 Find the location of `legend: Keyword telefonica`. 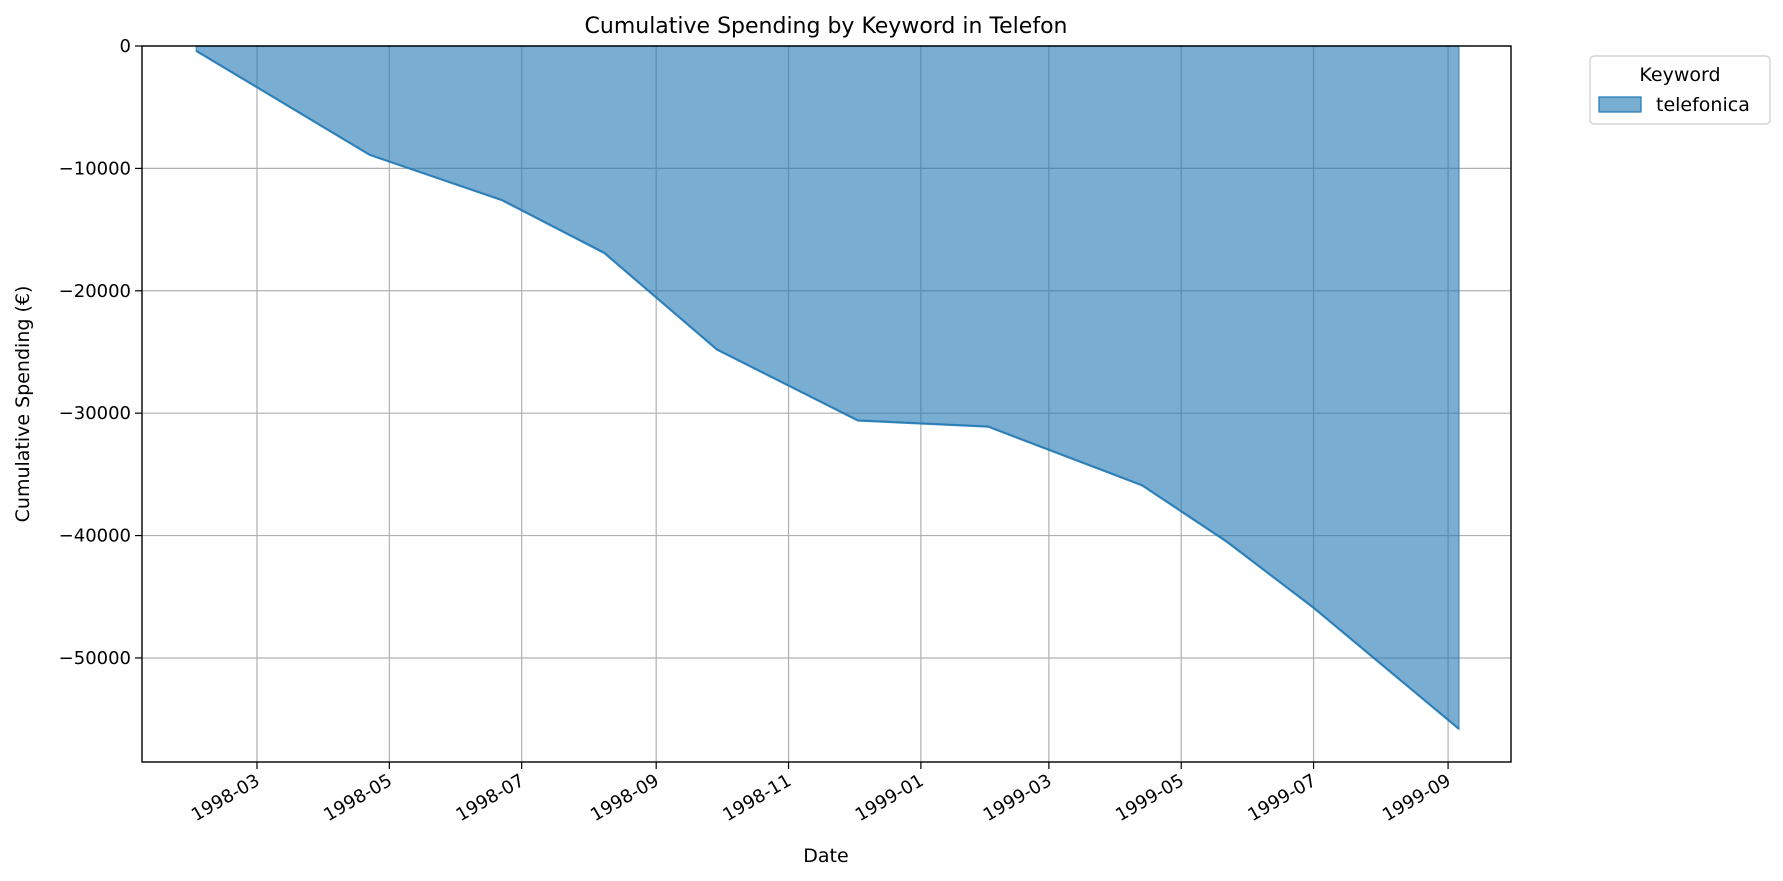

legend: Keyword telefonica is located at coordinates (1680, 90).